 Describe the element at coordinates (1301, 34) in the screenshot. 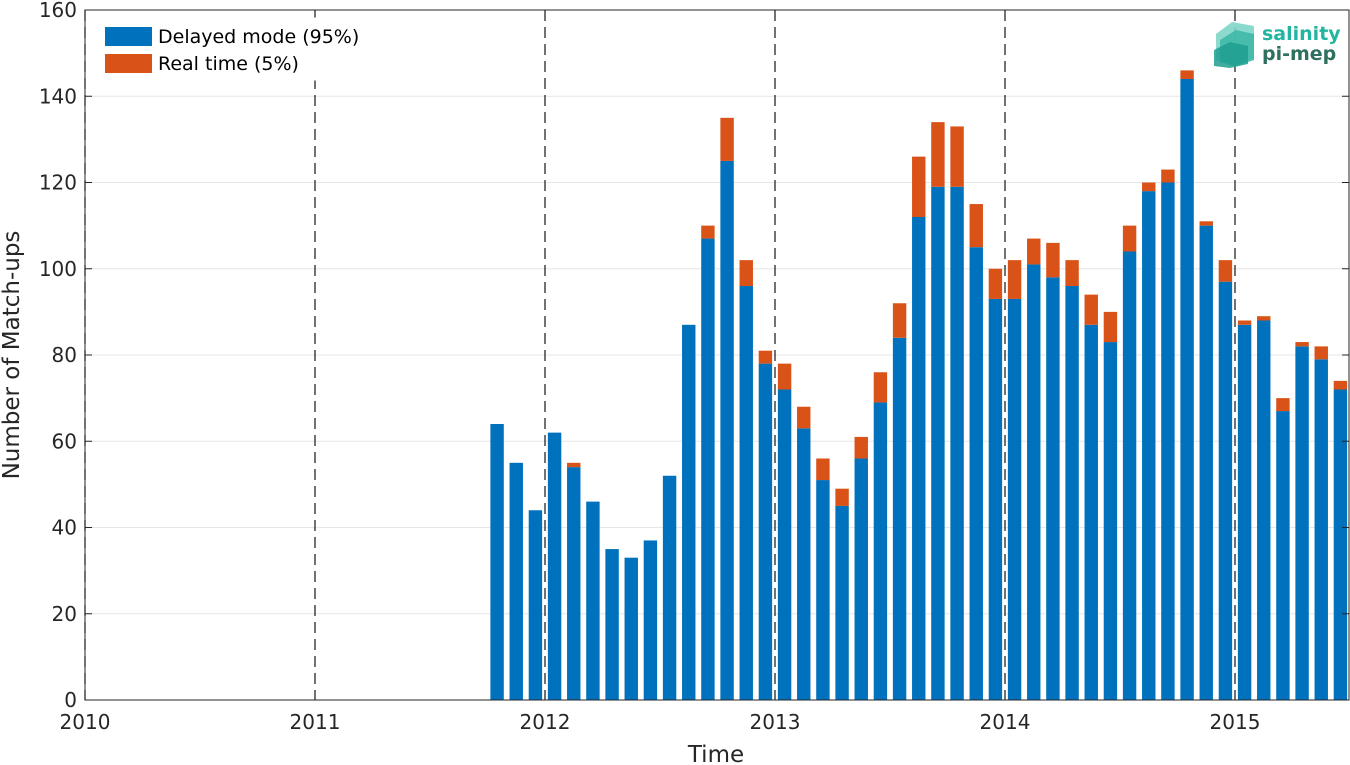

I see `logo-text-salinity: salinity` at that location.